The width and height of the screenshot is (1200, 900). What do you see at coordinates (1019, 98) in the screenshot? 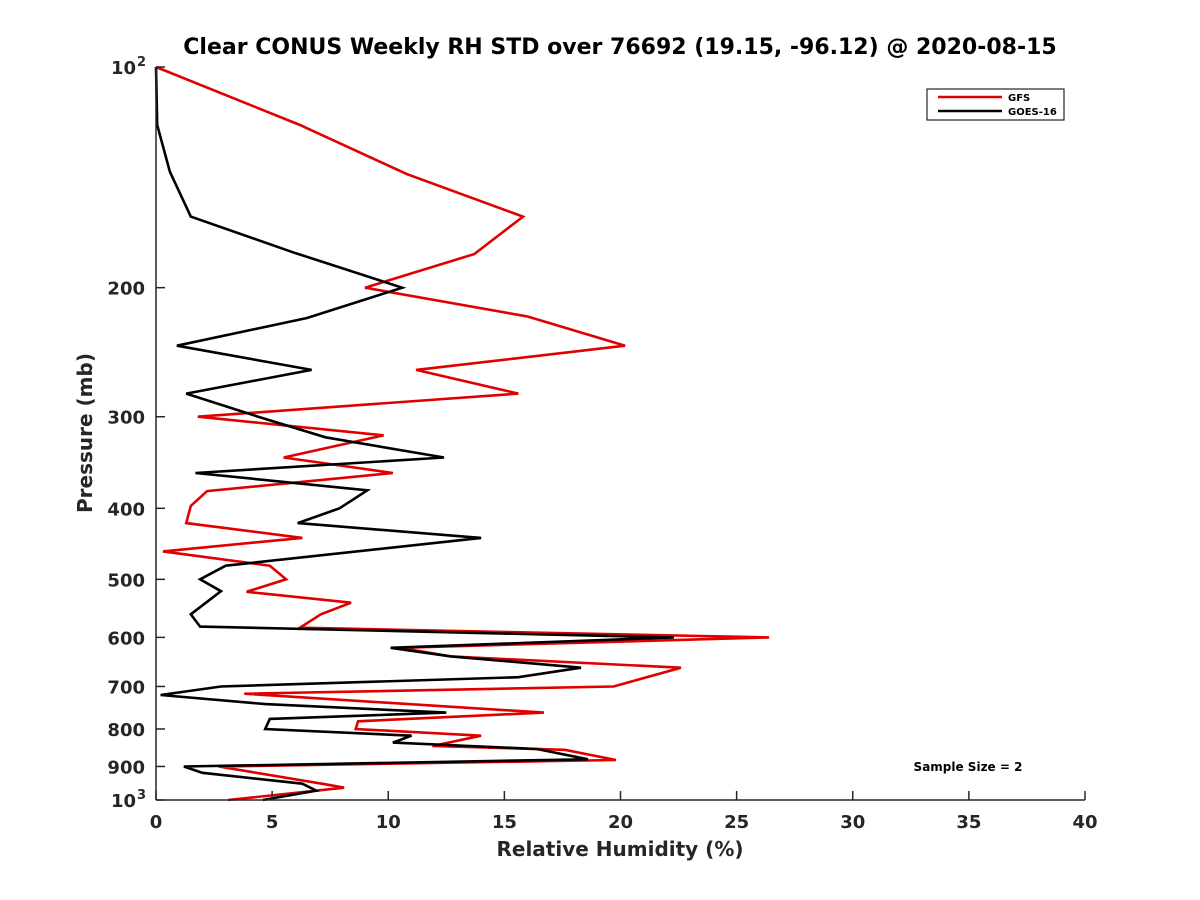
I see `legend-label-gfs: GFS` at bounding box center [1019, 98].